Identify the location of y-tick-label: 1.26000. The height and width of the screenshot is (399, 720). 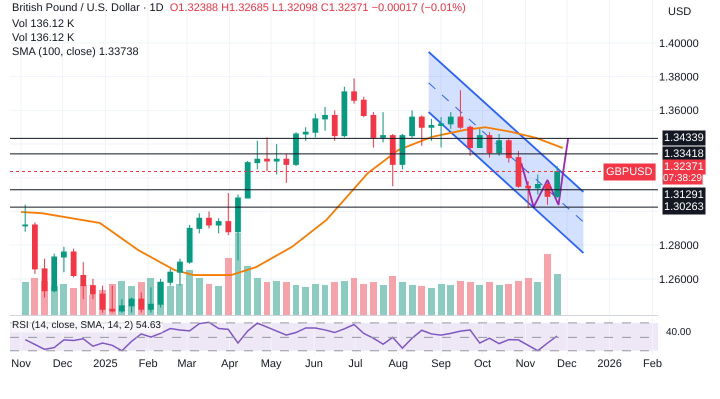
(679, 280).